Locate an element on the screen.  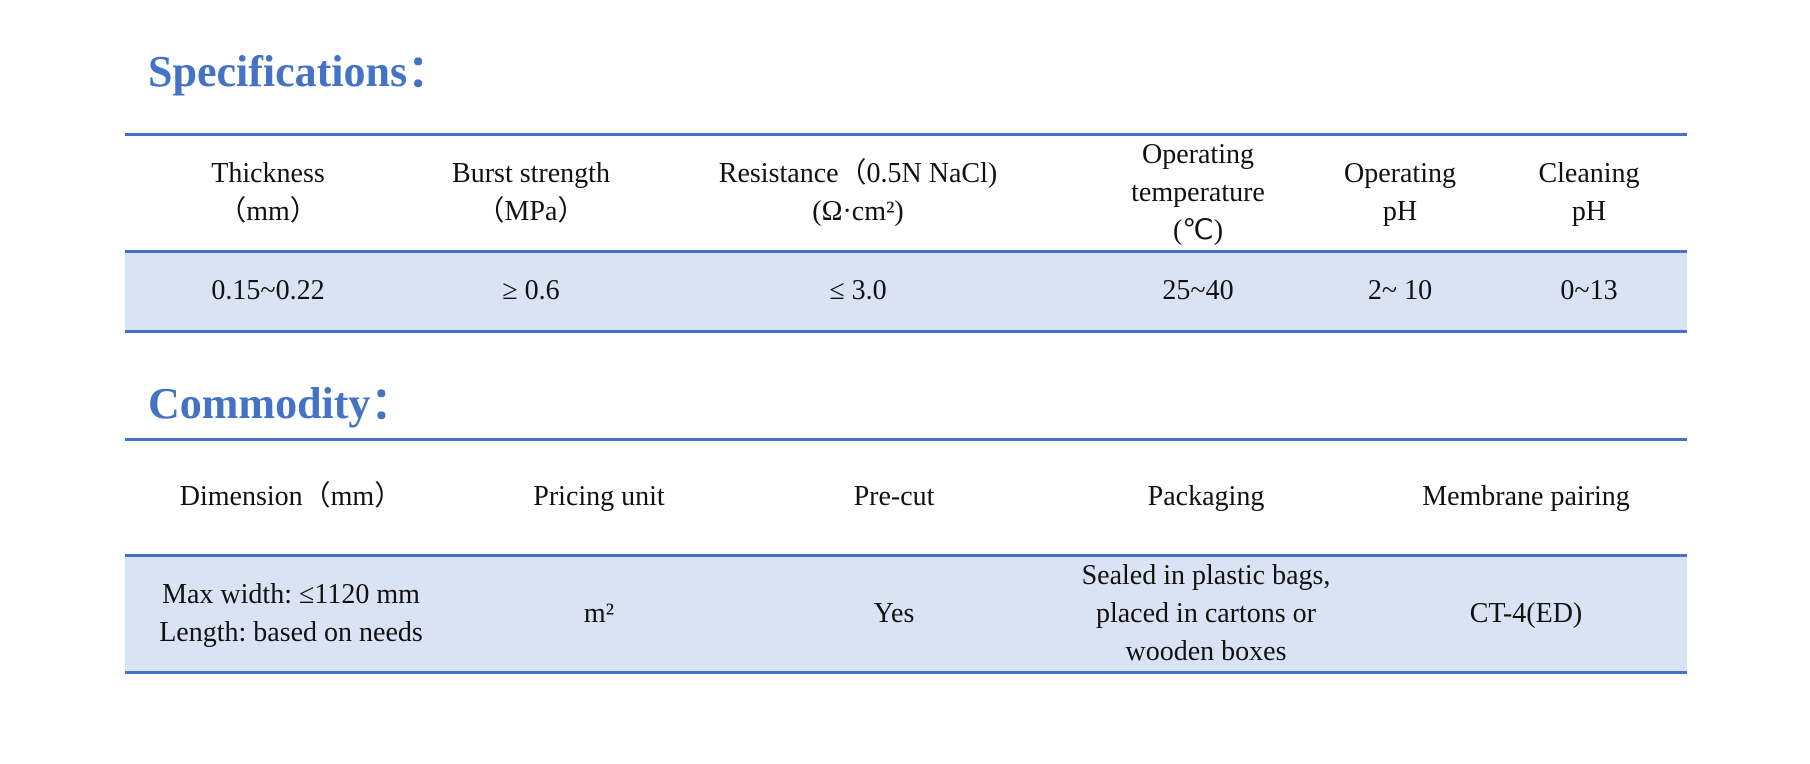
data-cell: Yes is located at coordinates (894, 614).